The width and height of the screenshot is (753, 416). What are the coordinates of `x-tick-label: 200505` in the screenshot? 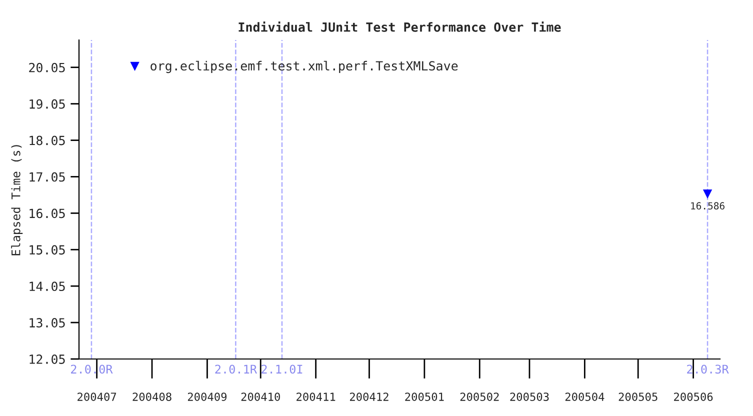 It's located at (638, 396).